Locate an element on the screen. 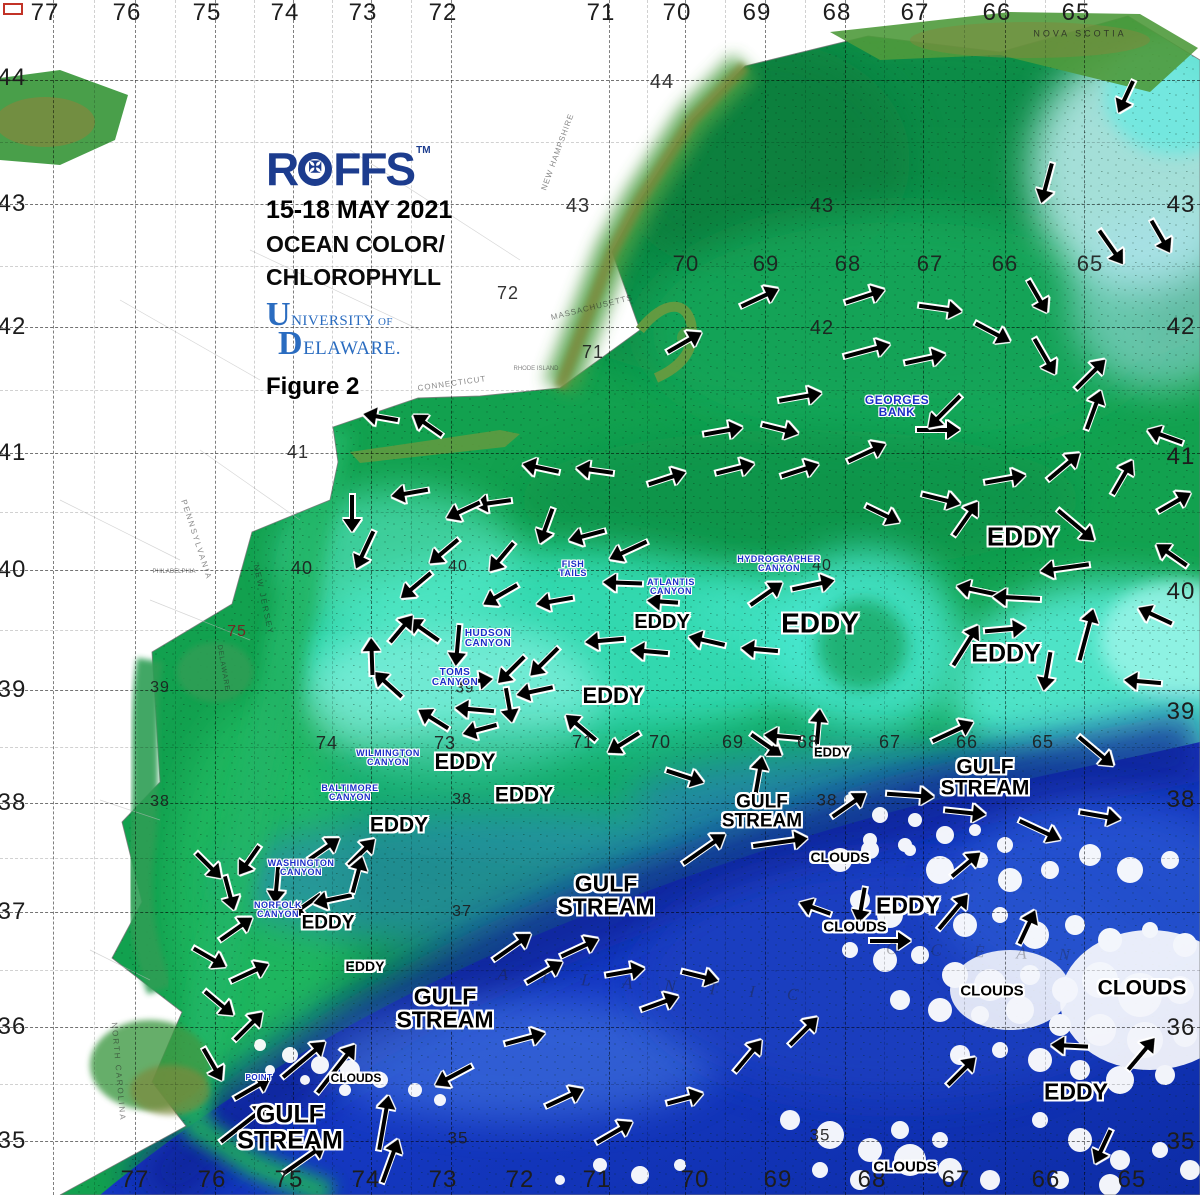 The height and width of the screenshot is (1195, 1200). grid-label-right: 42 is located at coordinates (1181, 326).